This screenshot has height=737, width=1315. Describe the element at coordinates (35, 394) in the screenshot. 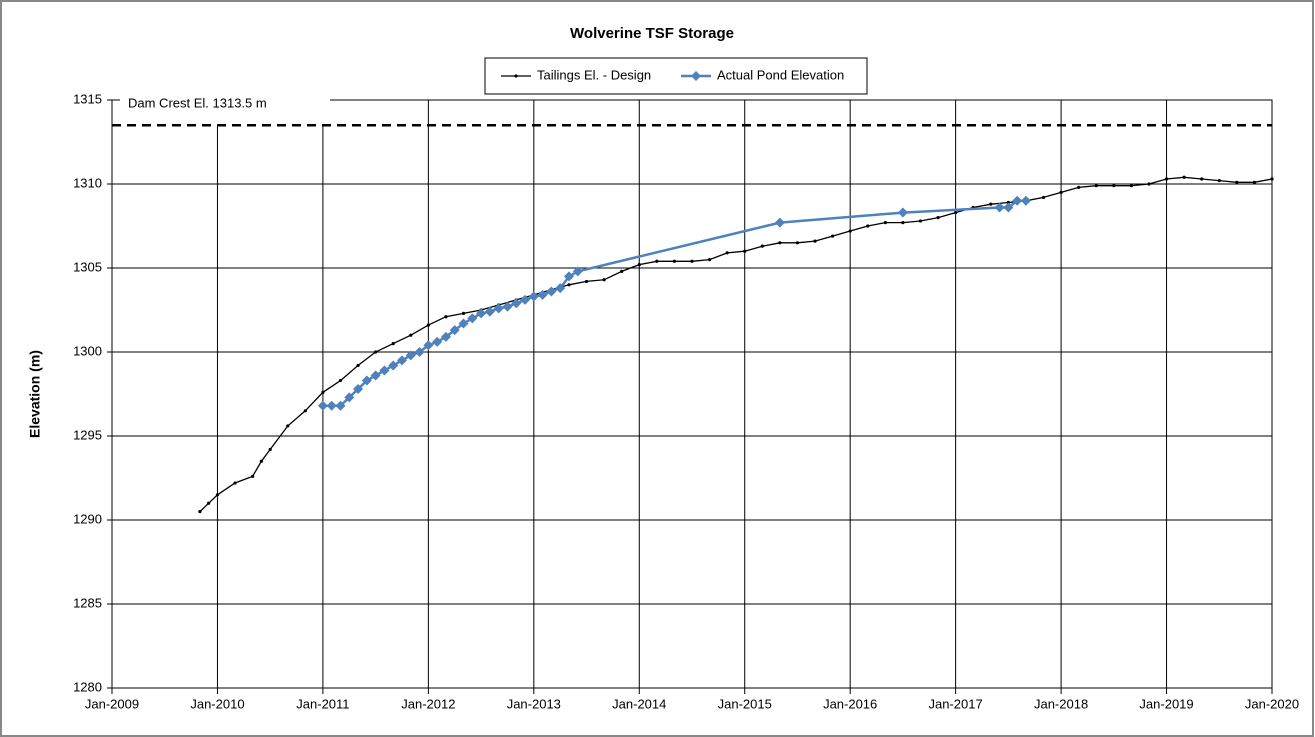

I see `y-axis-label: Elevation (m)` at that location.